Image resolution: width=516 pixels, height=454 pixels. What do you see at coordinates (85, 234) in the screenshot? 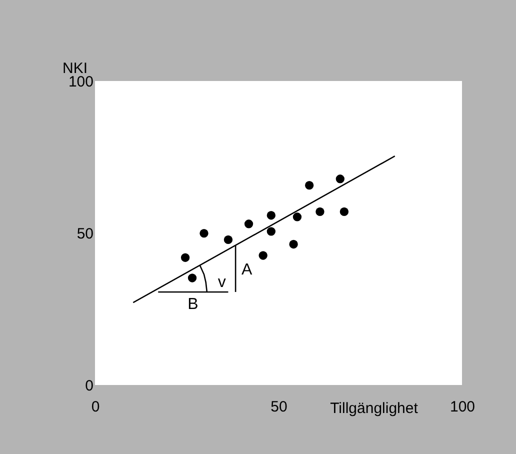
I see `y-tick-label: 50` at bounding box center [85, 234].